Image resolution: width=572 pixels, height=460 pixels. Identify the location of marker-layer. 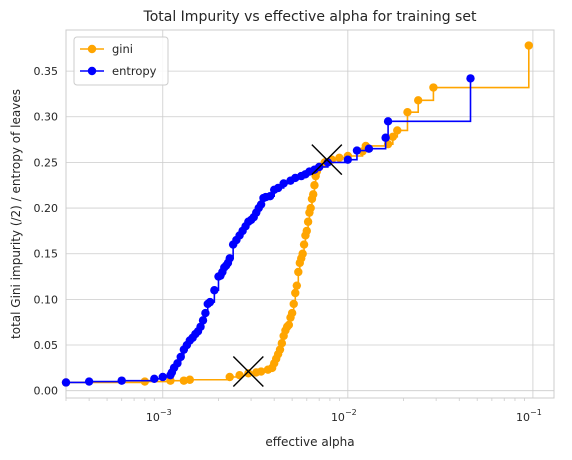
(287, 266).